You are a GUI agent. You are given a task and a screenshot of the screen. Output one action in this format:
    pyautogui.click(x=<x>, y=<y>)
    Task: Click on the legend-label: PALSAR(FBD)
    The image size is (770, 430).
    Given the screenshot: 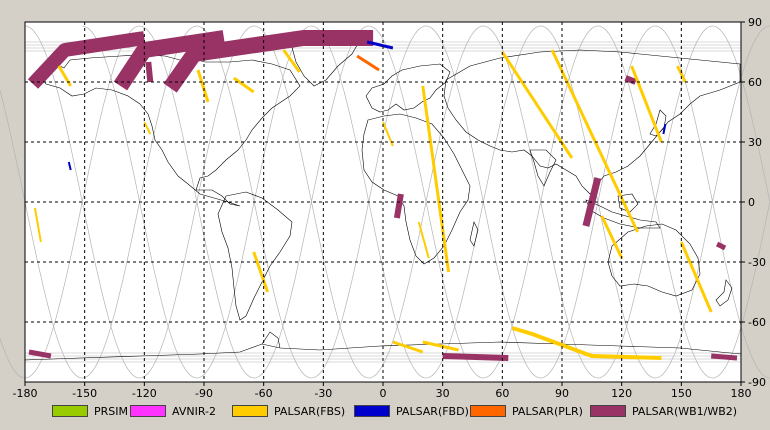 What is the action you would take?
    pyautogui.click(x=432, y=411)
    